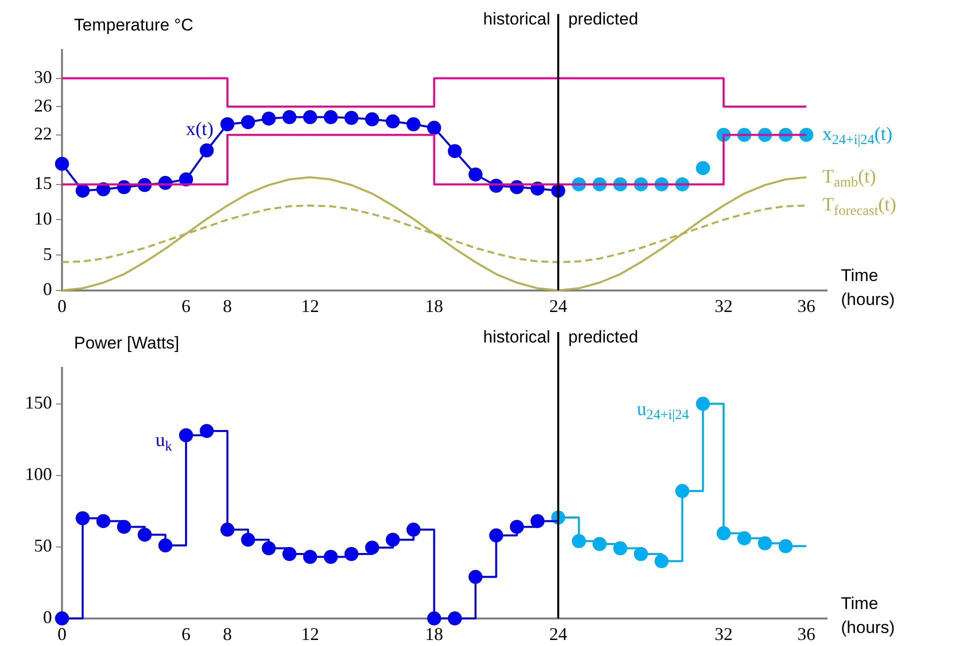  Describe the element at coordinates (134, 25) in the screenshot. I see `y-axis-title: Temperature °C` at that location.